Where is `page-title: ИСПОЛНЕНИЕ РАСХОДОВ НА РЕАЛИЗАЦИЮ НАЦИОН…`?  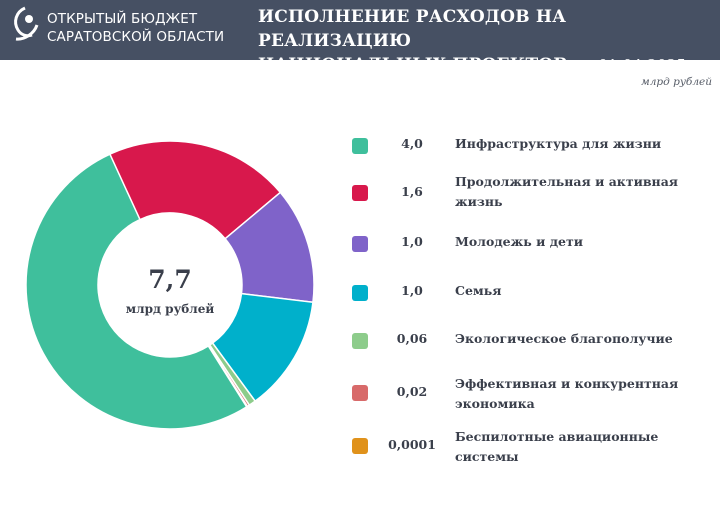
page-title: ИСПОЛНЕНИЕ РАСХОДОВ НА РЕАЛИЗАЦИЮ НАЦИОН… is located at coordinates (485, 41).